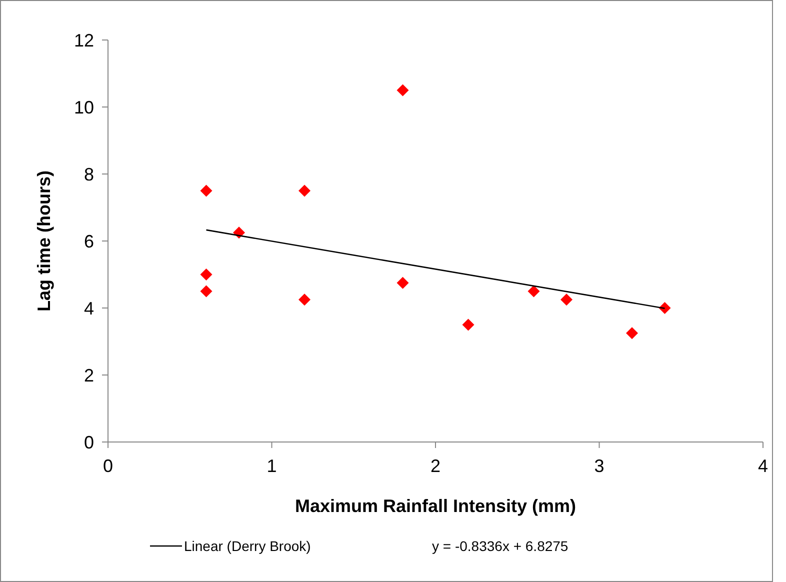 The image size is (786, 582). I want to click on x-axis-title: Maximum Rainfall Intensity (mm), so click(435, 506).